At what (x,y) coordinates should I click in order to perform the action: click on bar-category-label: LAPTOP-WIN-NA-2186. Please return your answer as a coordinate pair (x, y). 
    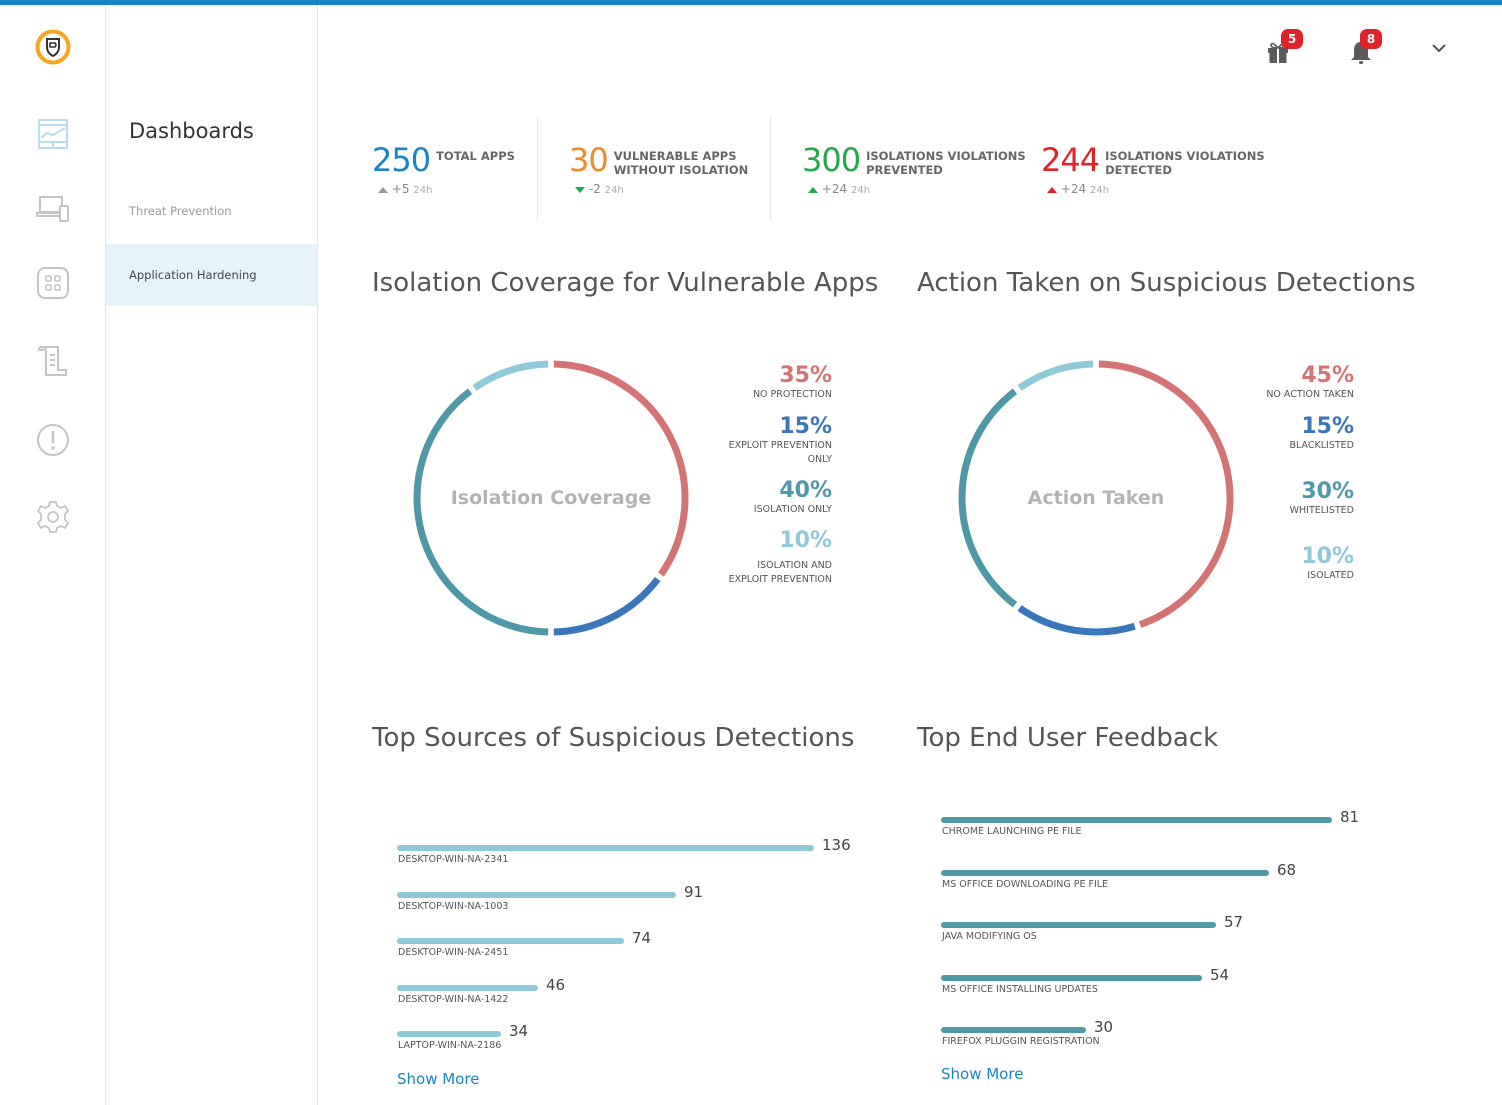
    Looking at the image, I should click on (450, 1045).